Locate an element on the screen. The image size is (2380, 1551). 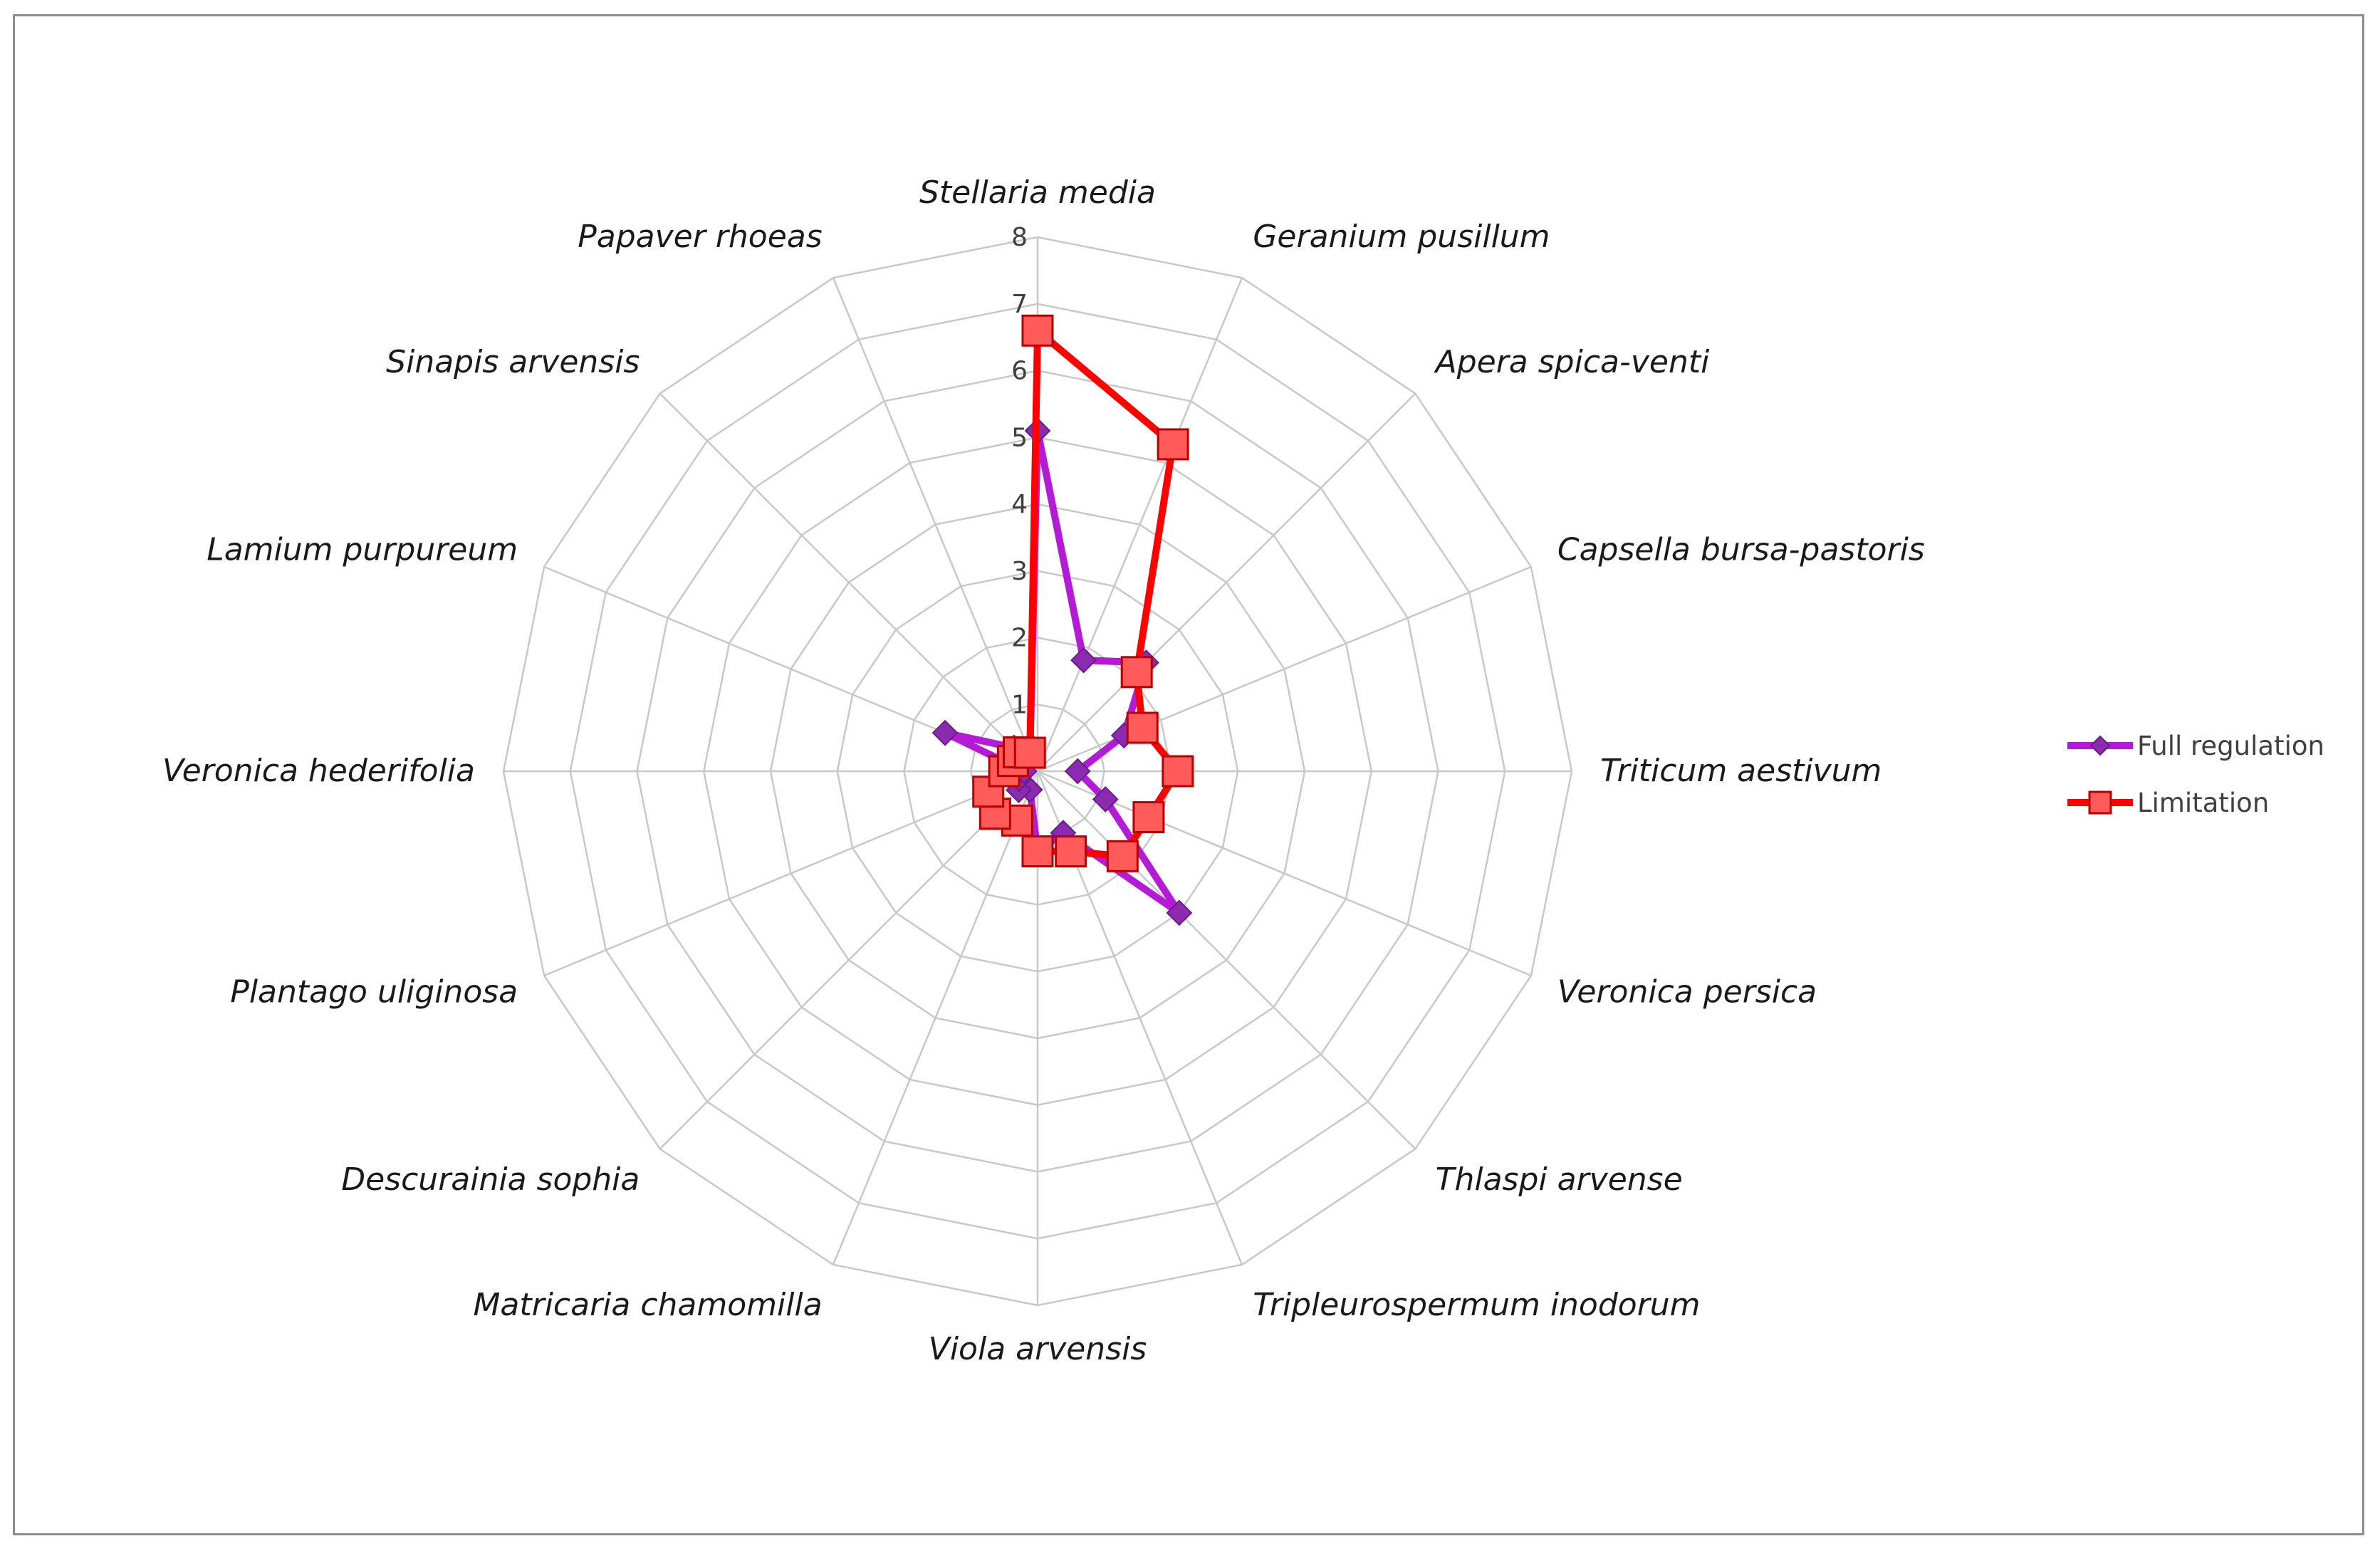
tick-label: 1 is located at coordinates (1019, 704).